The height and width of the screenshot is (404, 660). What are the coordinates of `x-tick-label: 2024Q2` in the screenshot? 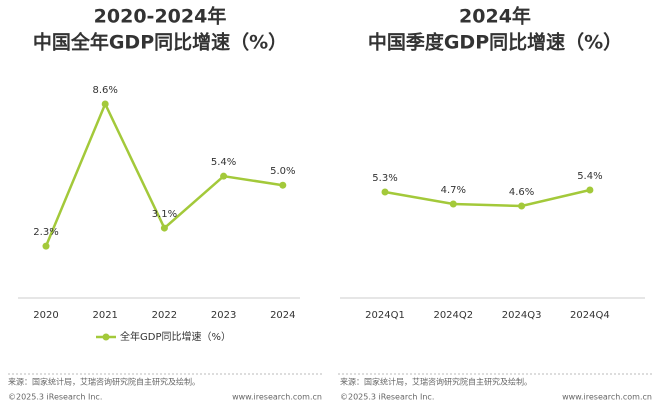 It's located at (453, 315).